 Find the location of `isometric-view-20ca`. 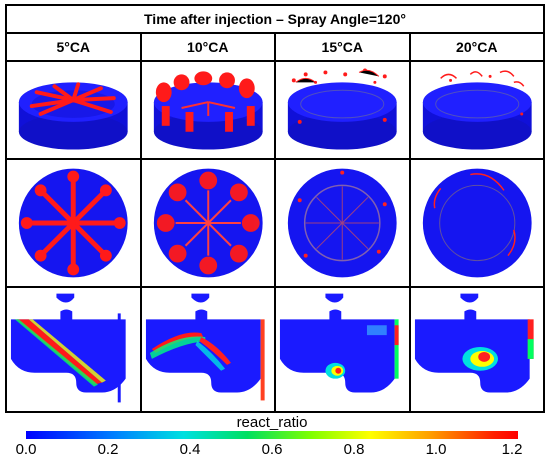

isometric-view-20ca is located at coordinates (477, 110).